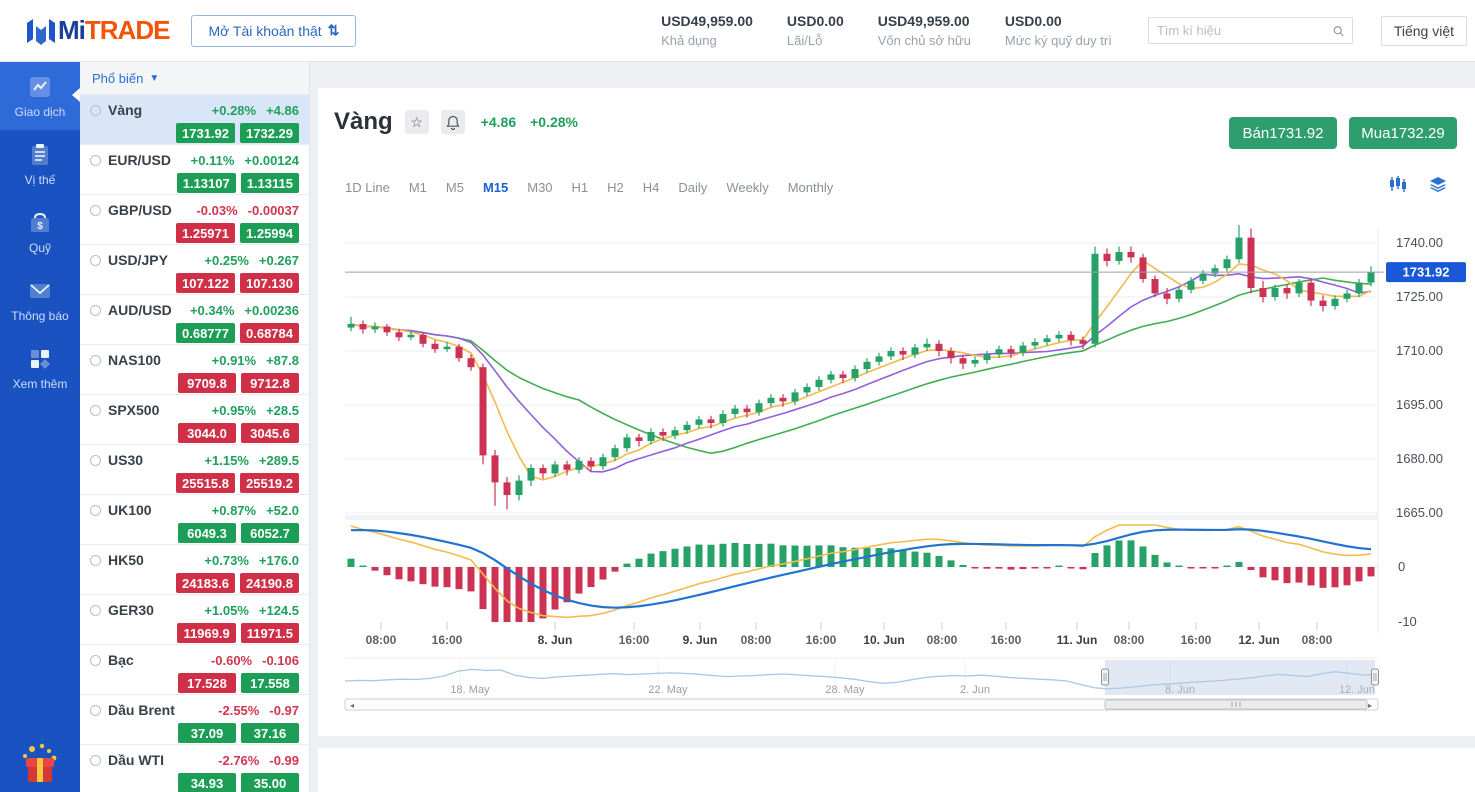  What do you see at coordinates (40, 164) in the screenshot?
I see `sidebar-item-vị-thế: Vị thế` at bounding box center [40, 164].